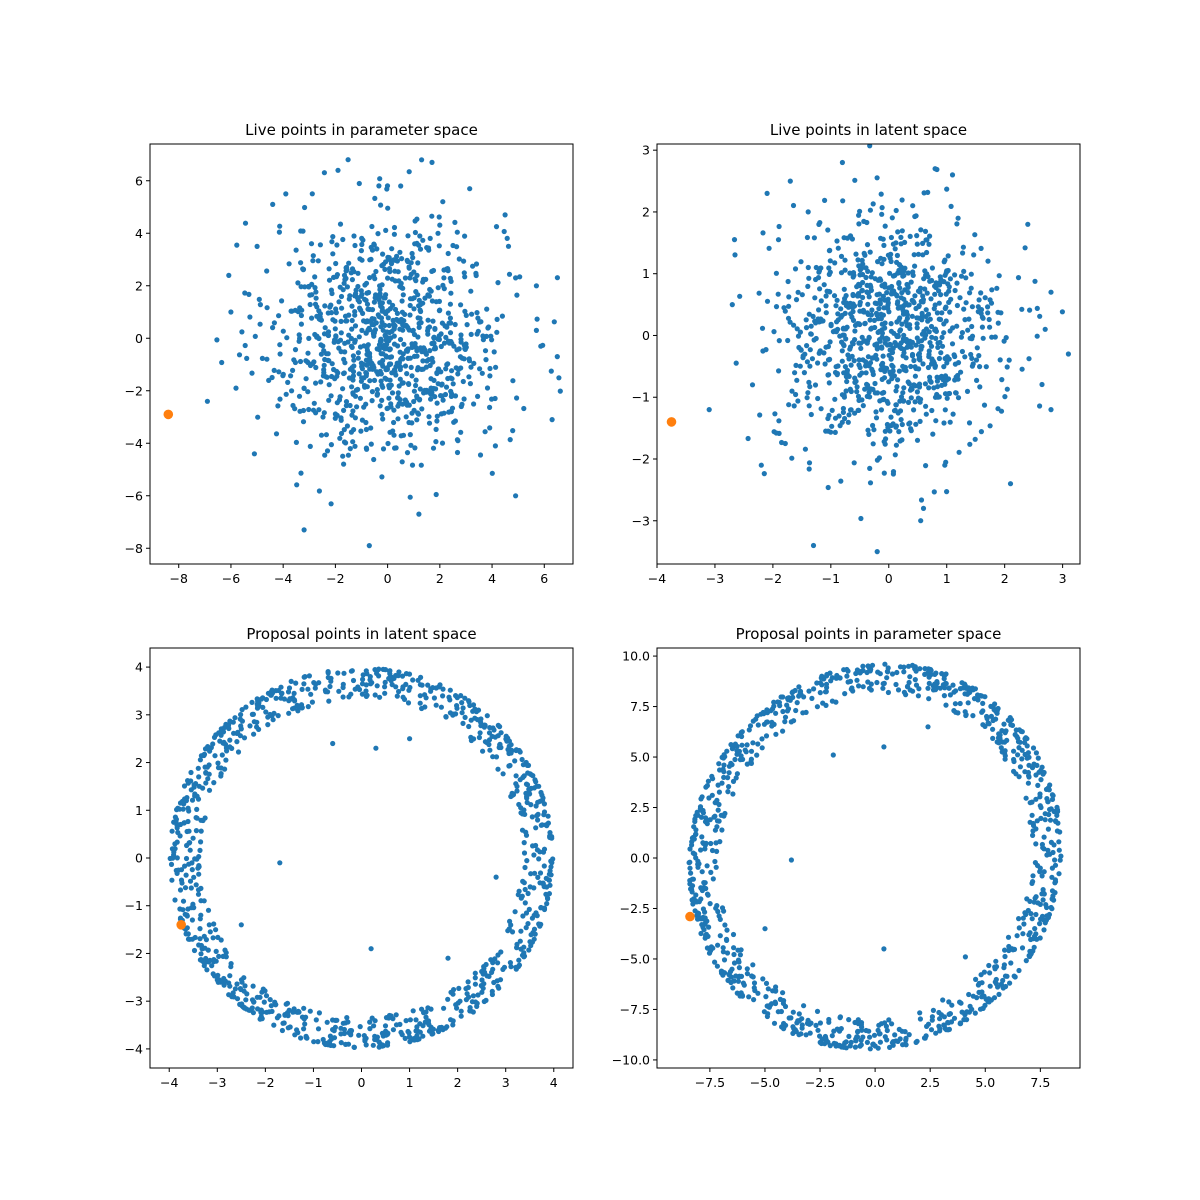  I want to click on y-tick-label: 3, so click(646, 150).